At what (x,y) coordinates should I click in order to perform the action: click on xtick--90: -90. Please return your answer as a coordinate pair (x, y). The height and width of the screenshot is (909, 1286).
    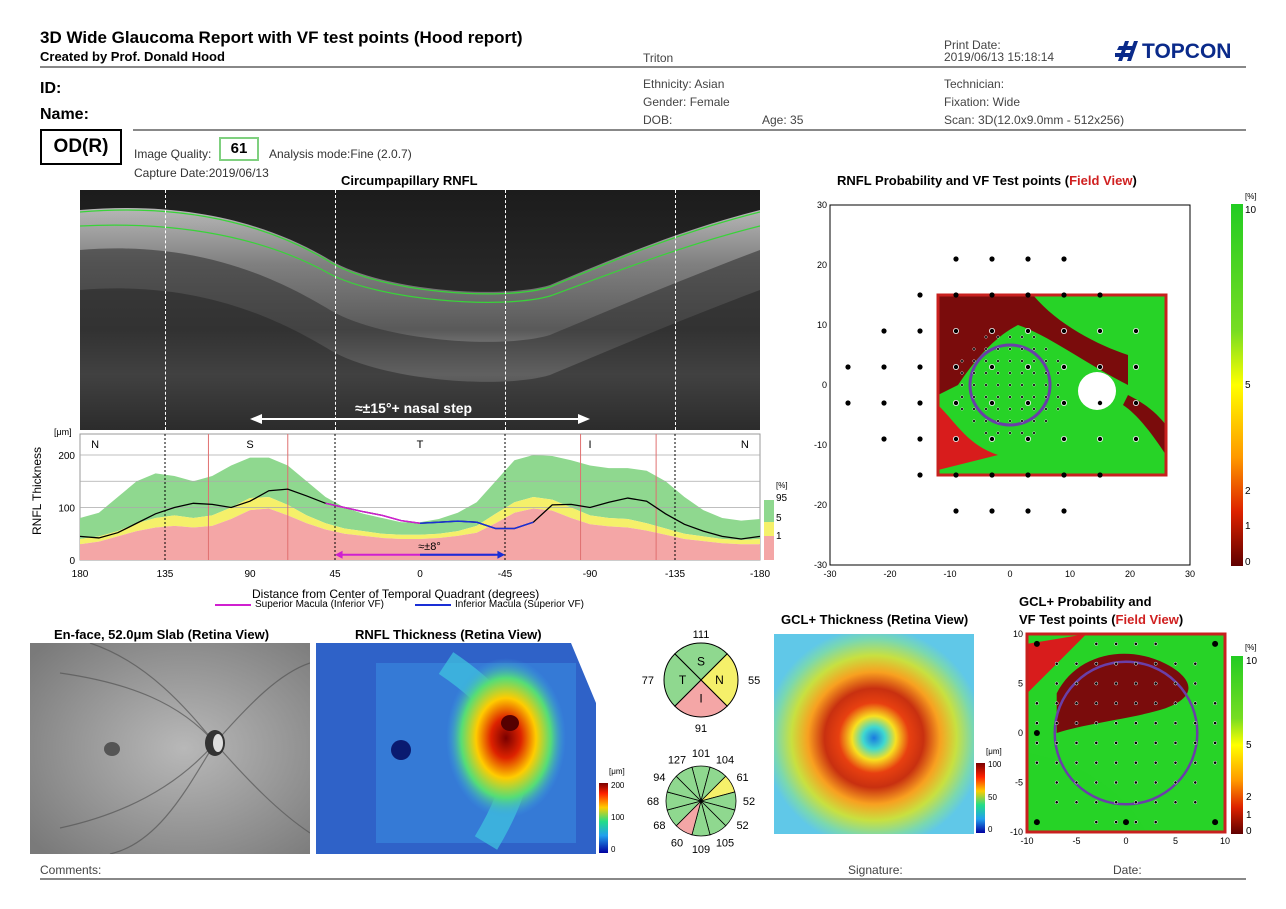
    Looking at the image, I should click on (590, 574).